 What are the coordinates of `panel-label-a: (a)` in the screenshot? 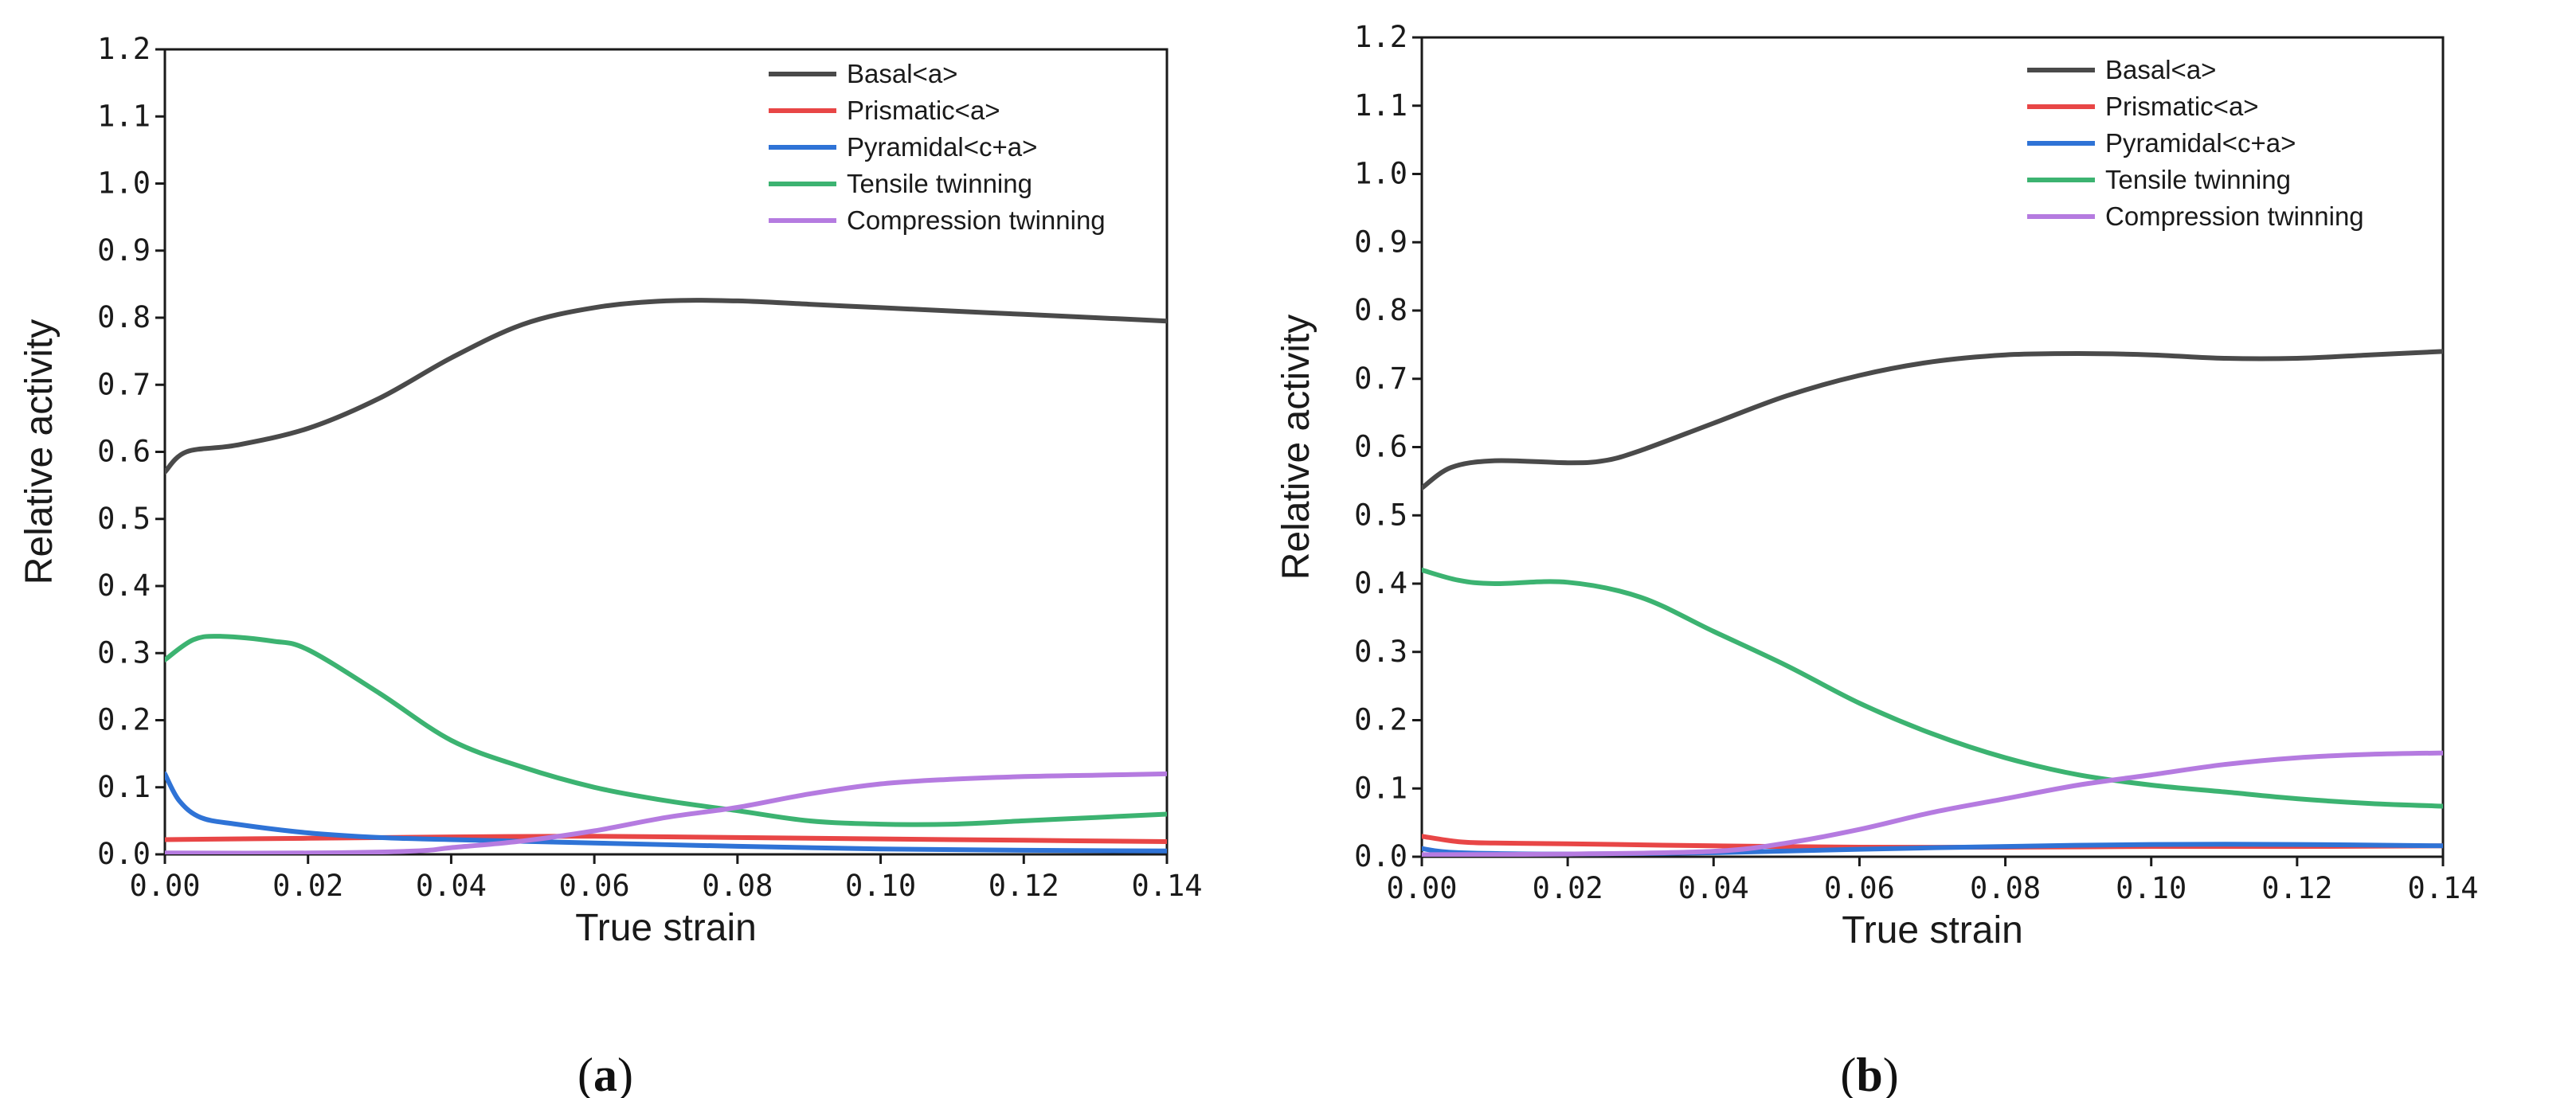 It's located at (605, 1074).